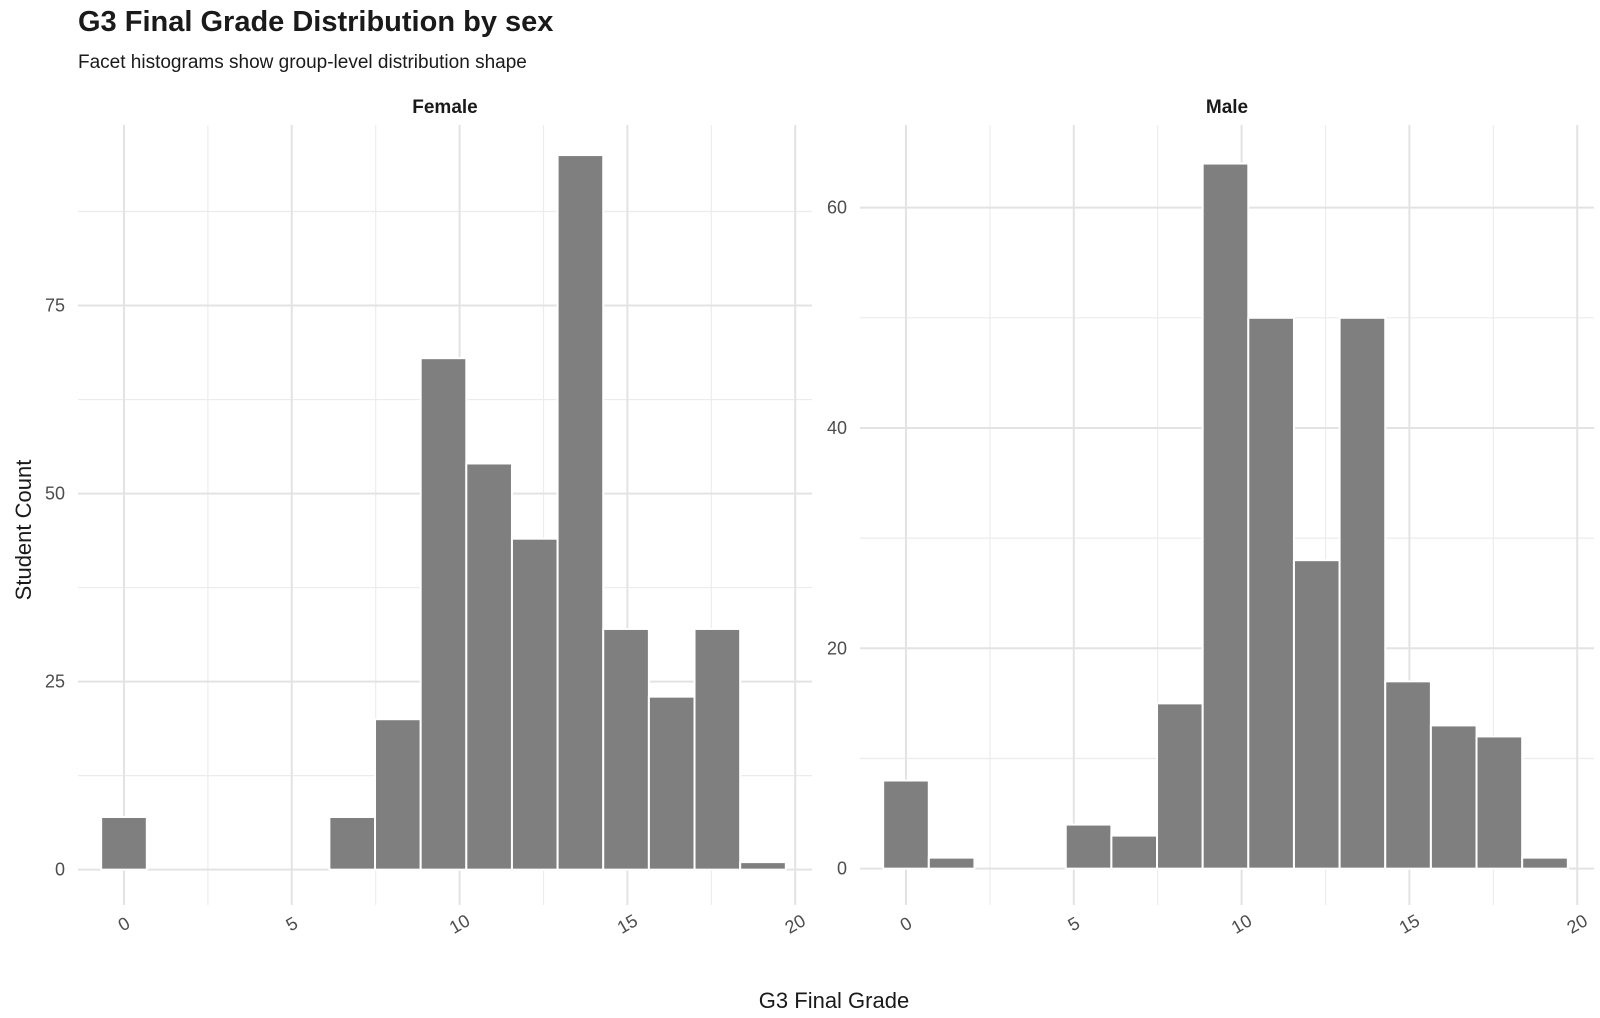 The image size is (1600, 1018). Describe the element at coordinates (1227, 107) in the screenshot. I see `facet-label: Male` at that location.